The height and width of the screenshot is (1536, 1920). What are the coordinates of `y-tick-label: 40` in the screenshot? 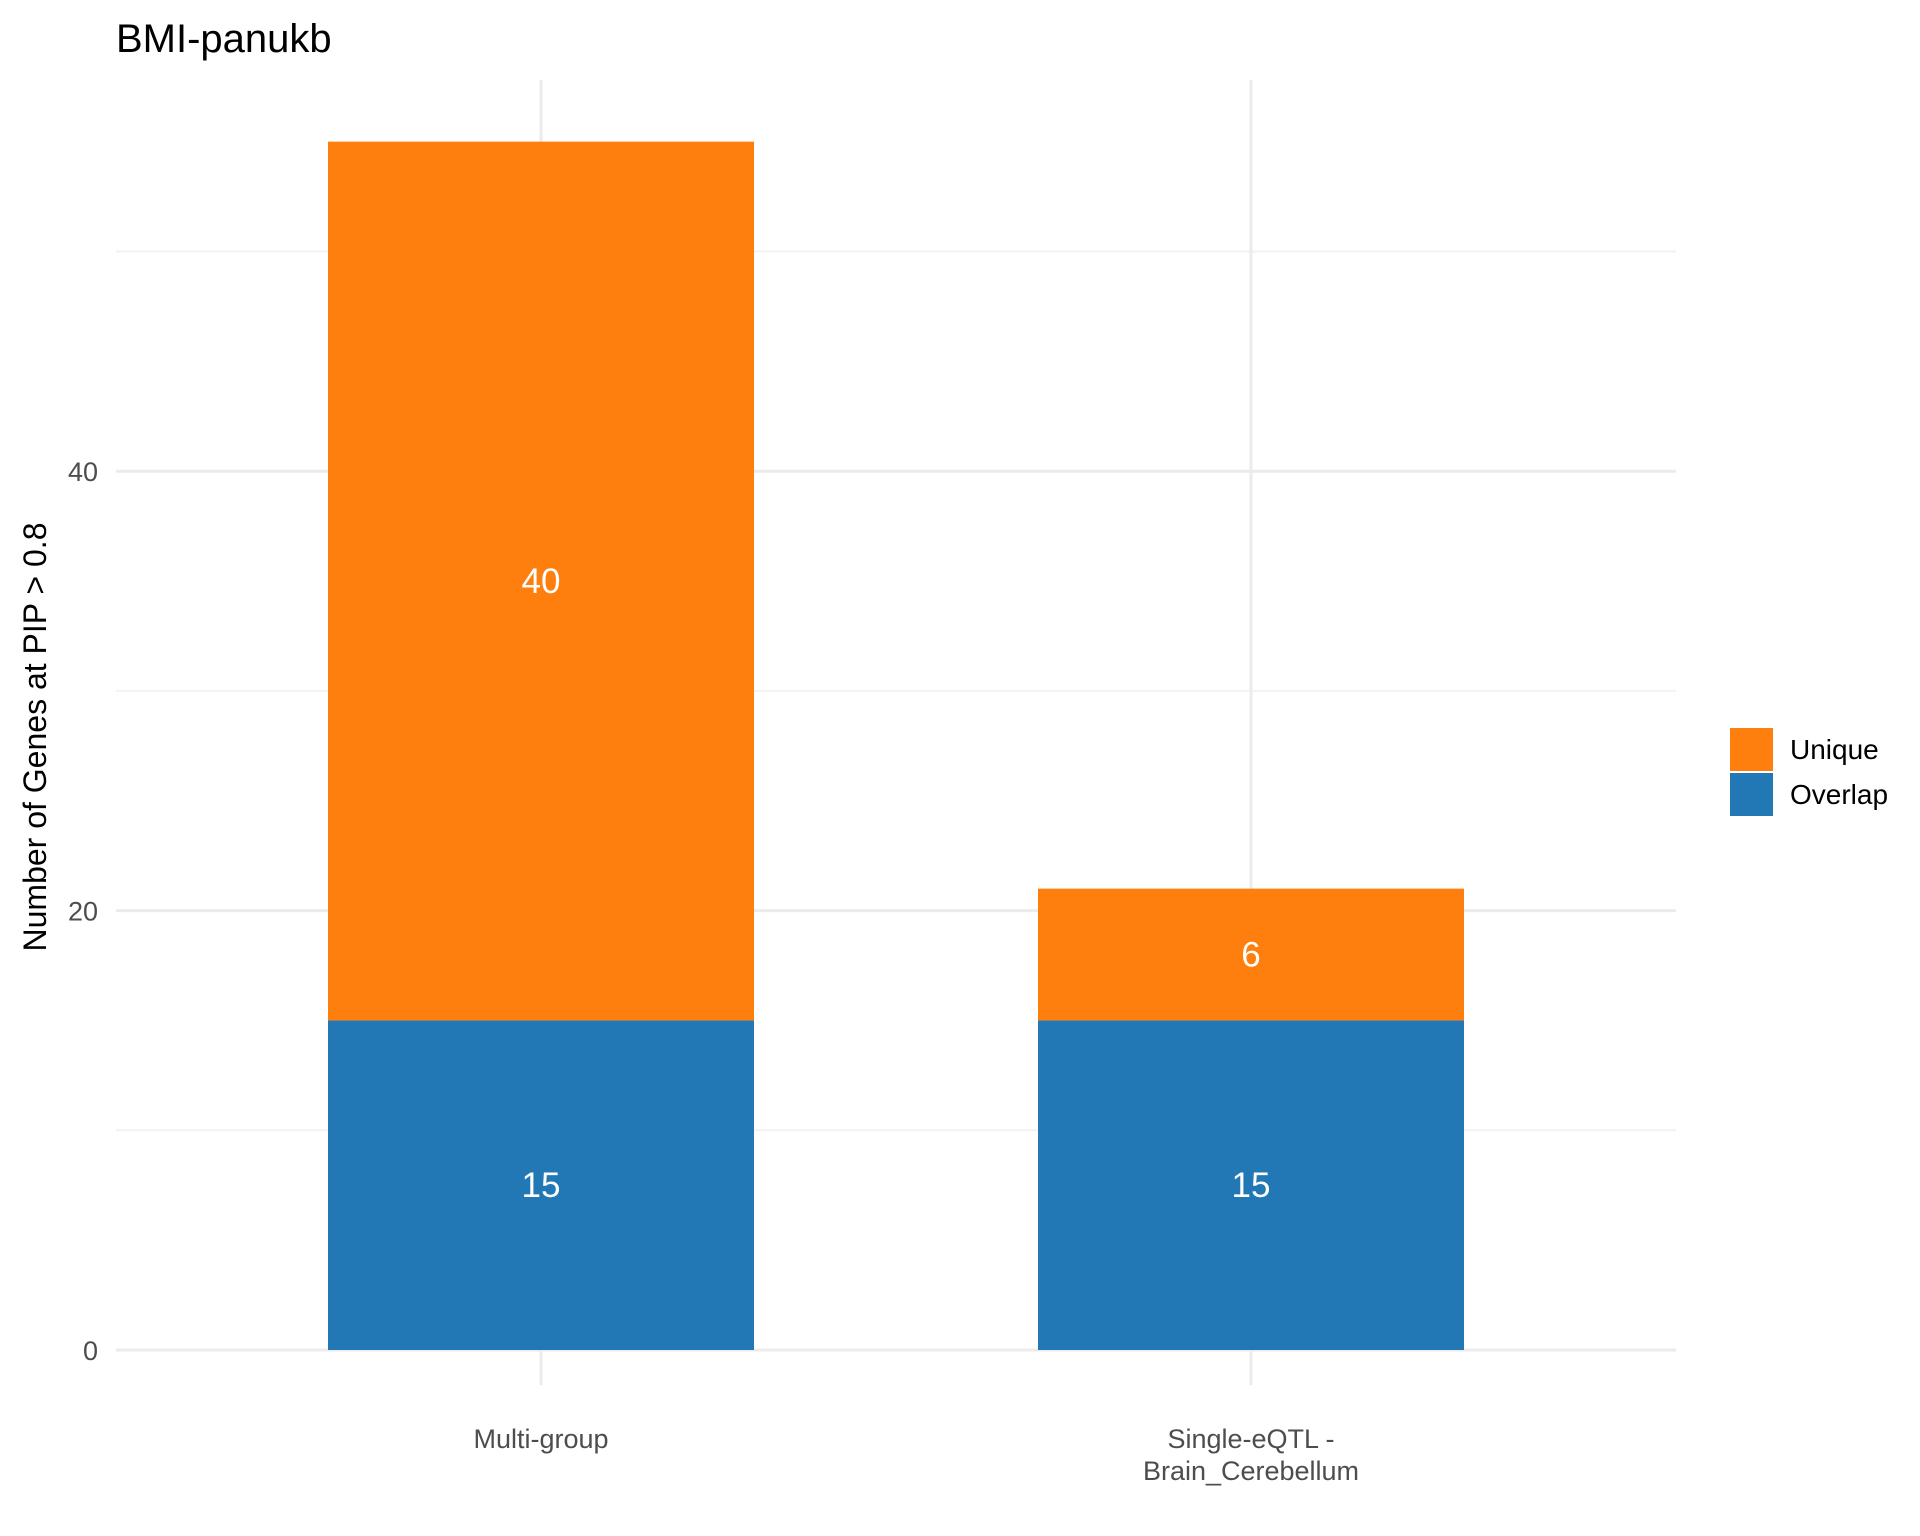 It's located at (83, 472).